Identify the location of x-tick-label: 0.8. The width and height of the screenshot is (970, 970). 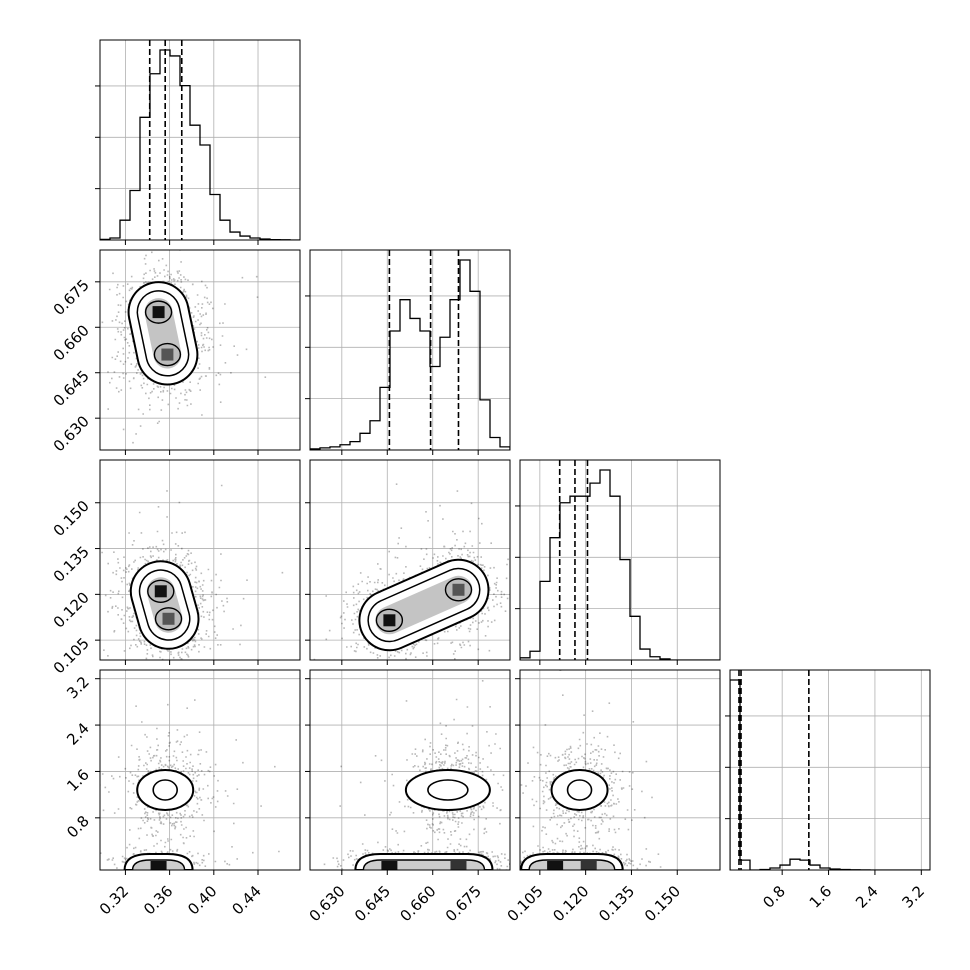
(774, 897).